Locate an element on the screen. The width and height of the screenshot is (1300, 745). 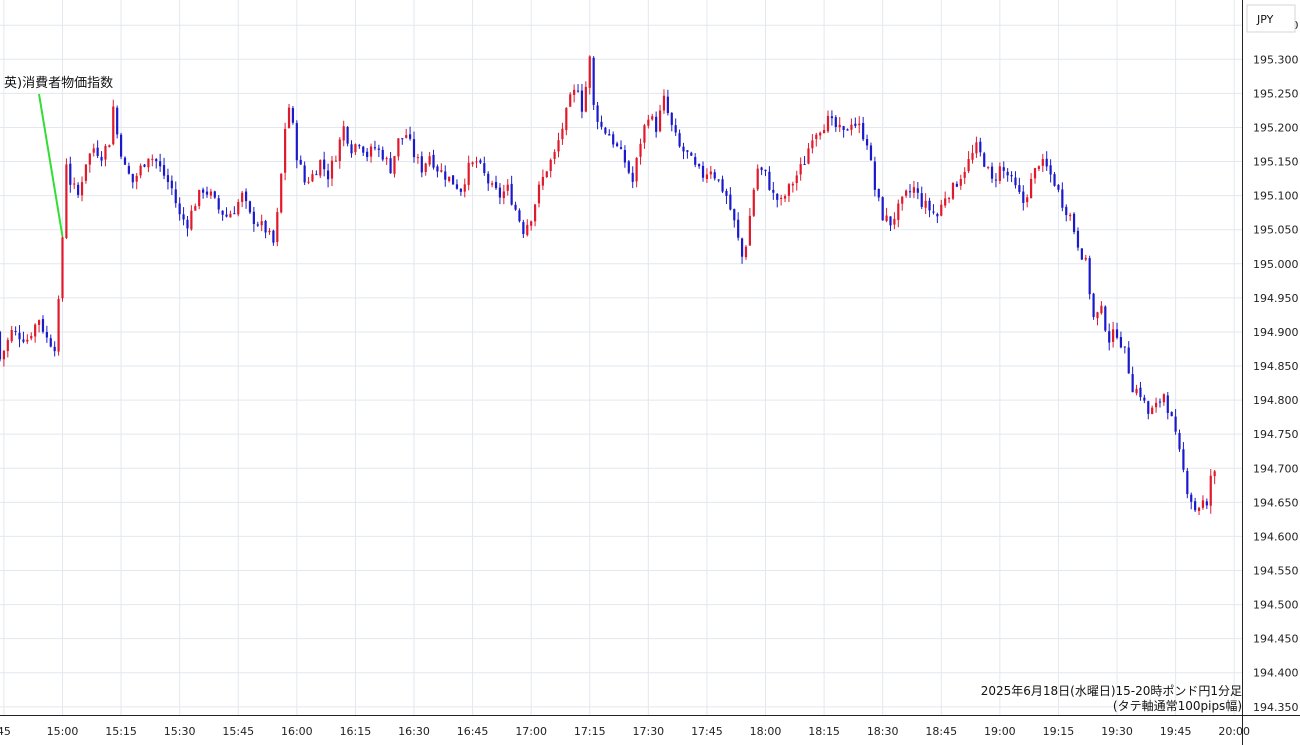
x-tick-label: 20:00 is located at coordinates (1234, 731).